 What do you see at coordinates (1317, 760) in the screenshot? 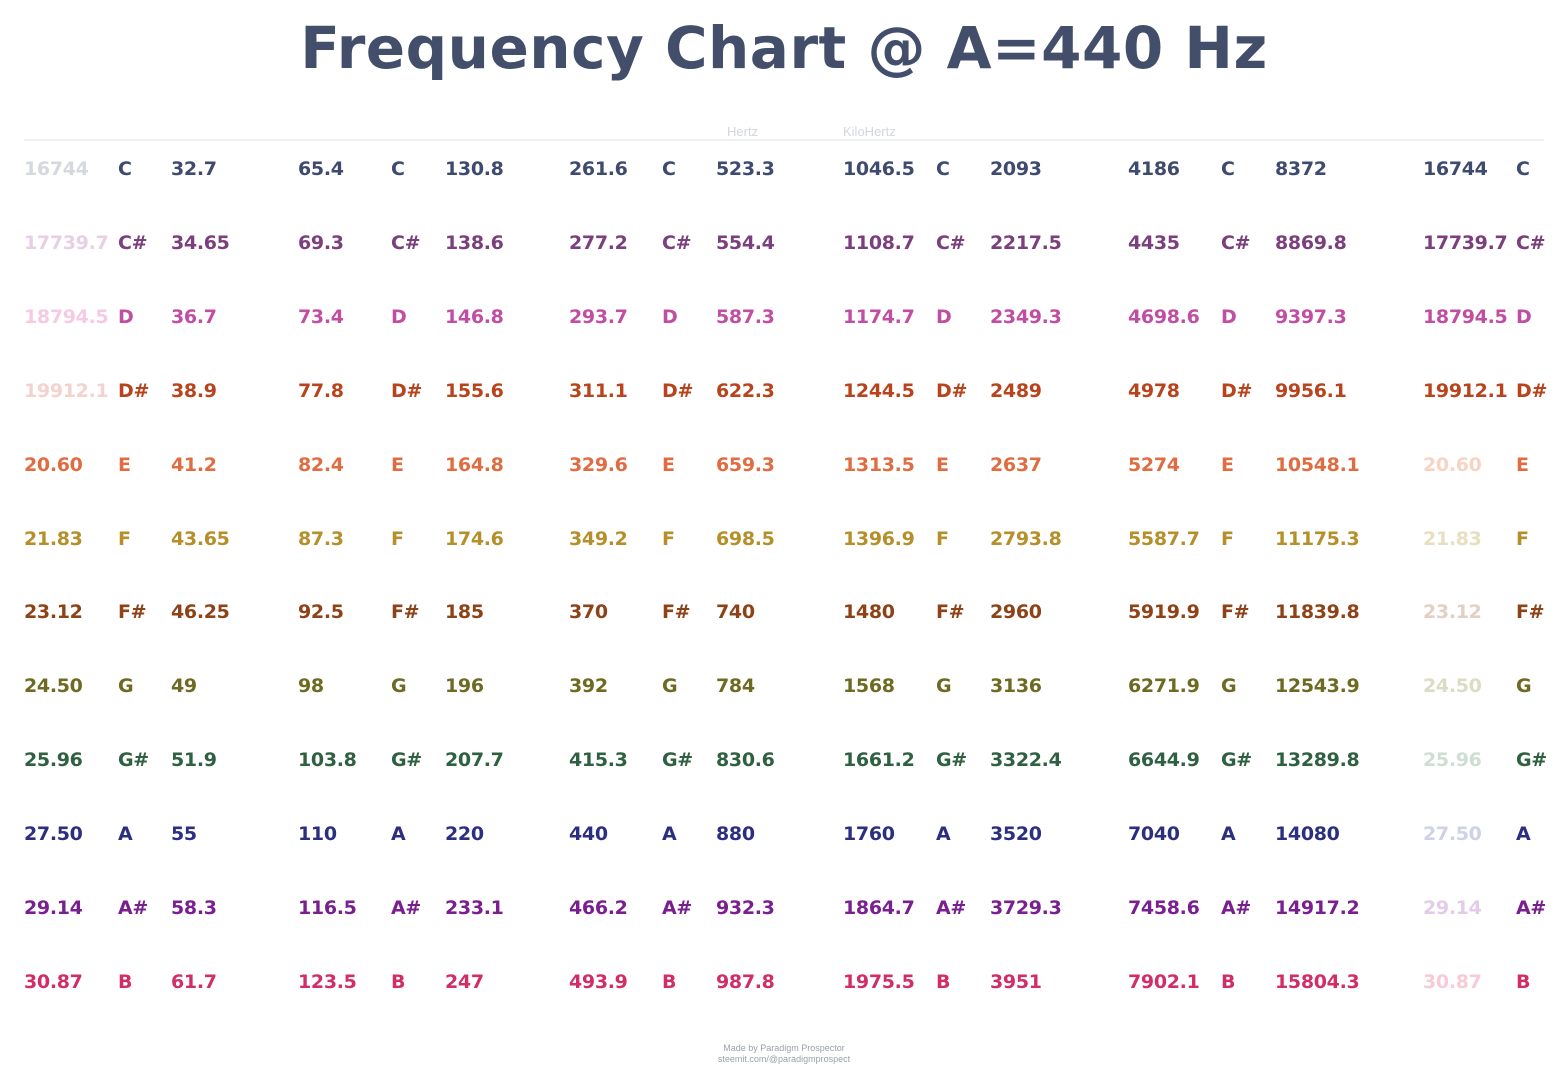
I see `frequency-value: 13289.8` at bounding box center [1317, 760].